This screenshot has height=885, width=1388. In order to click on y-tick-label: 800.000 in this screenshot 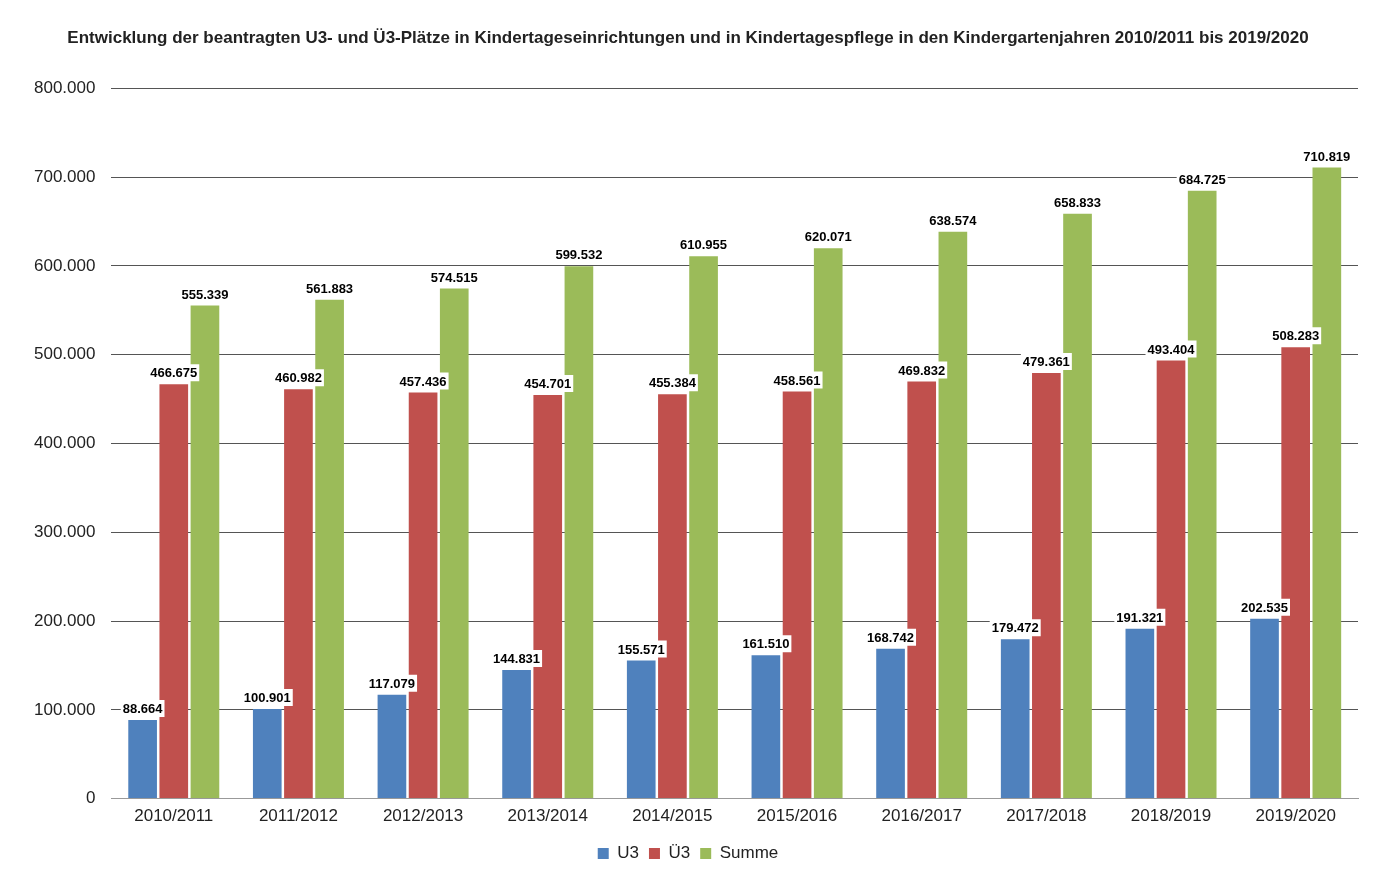, I will do `click(65, 88)`.